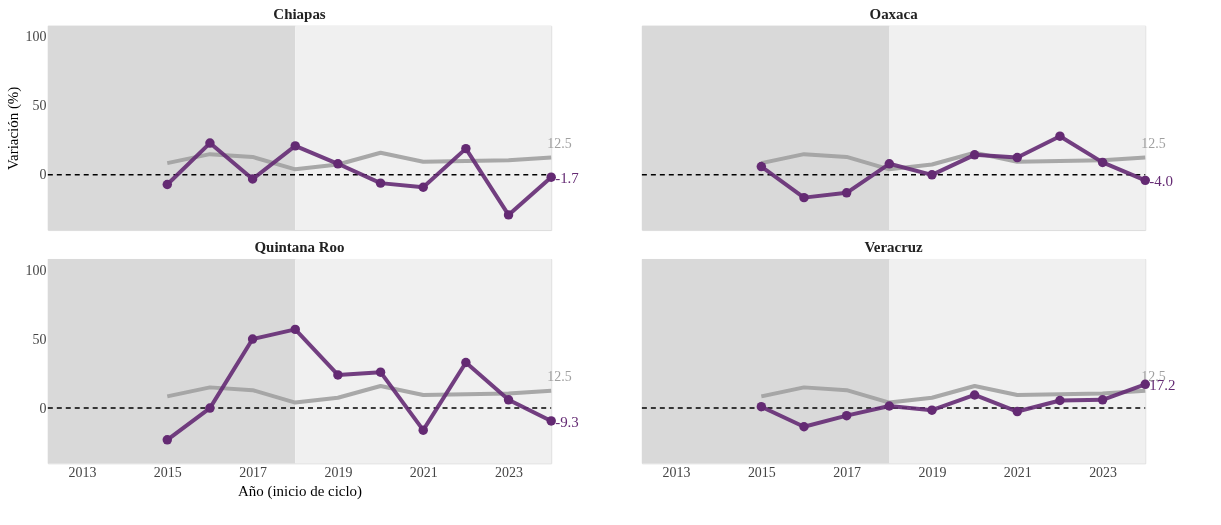 The image size is (1221, 525). What do you see at coordinates (300, 491) in the screenshot?
I see `x-axis-title: Año (inicio de ciclo)` at bounding box center [300, 491].